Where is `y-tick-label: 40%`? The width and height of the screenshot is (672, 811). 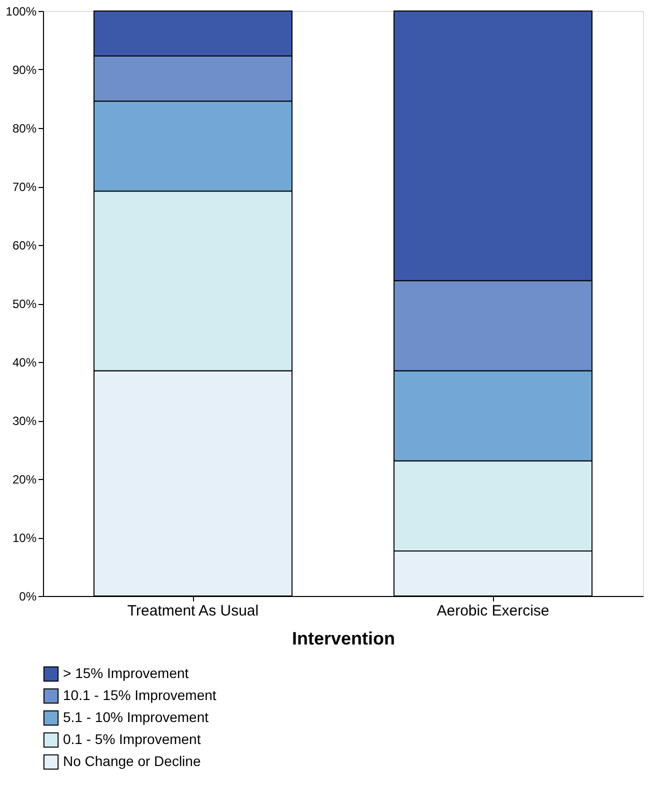 y-tick-label: 40% is located at coordinates (24, 363).